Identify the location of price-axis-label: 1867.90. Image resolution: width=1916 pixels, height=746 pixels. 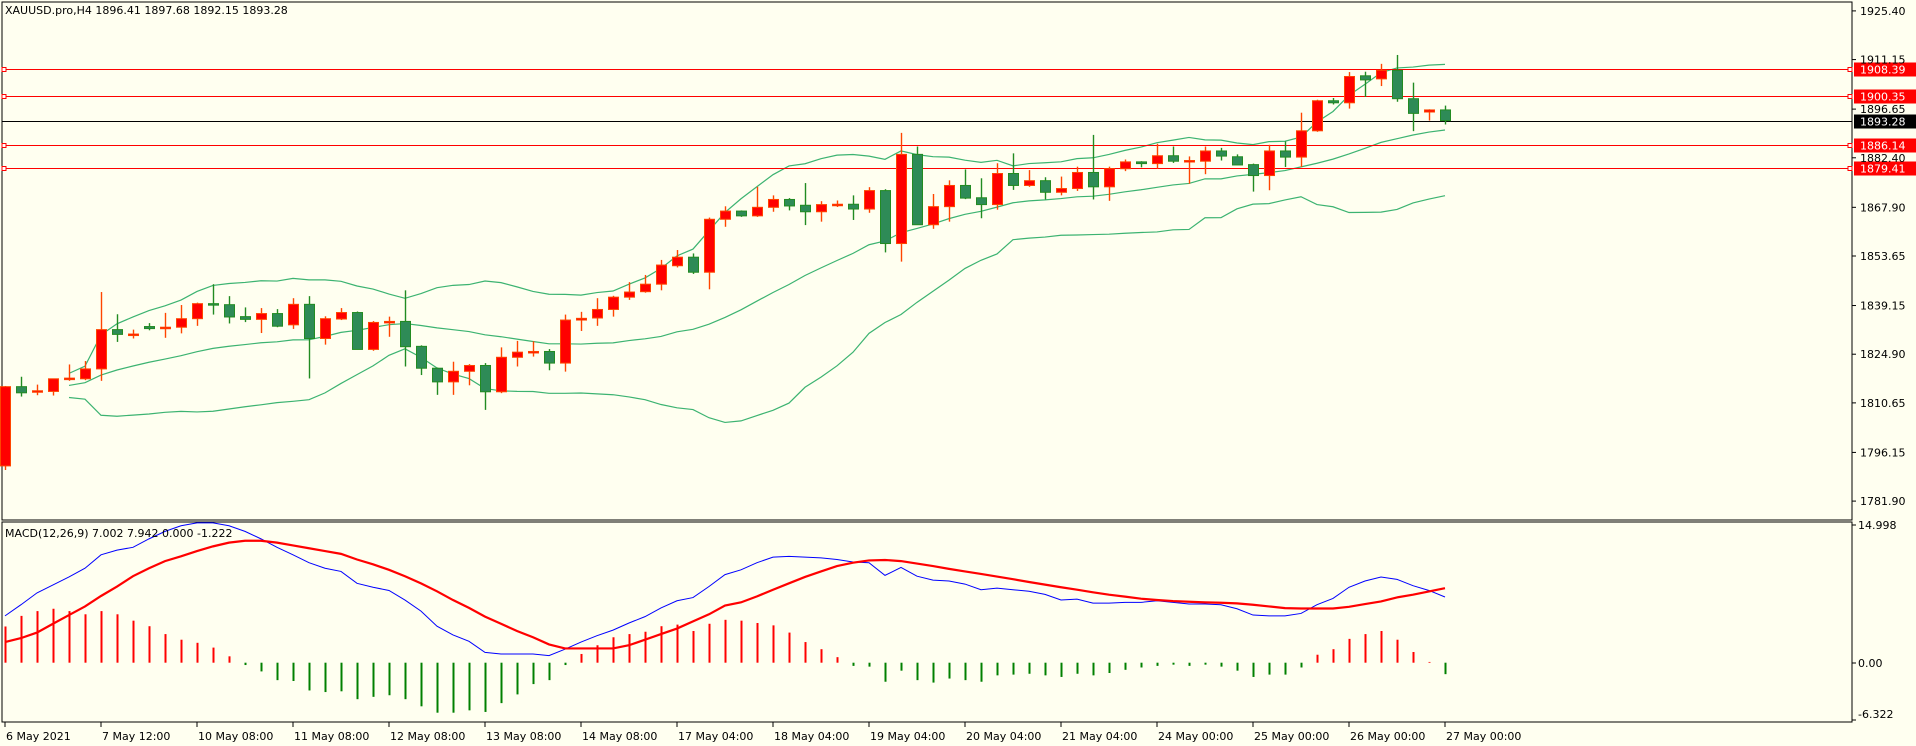
(1883, 207).